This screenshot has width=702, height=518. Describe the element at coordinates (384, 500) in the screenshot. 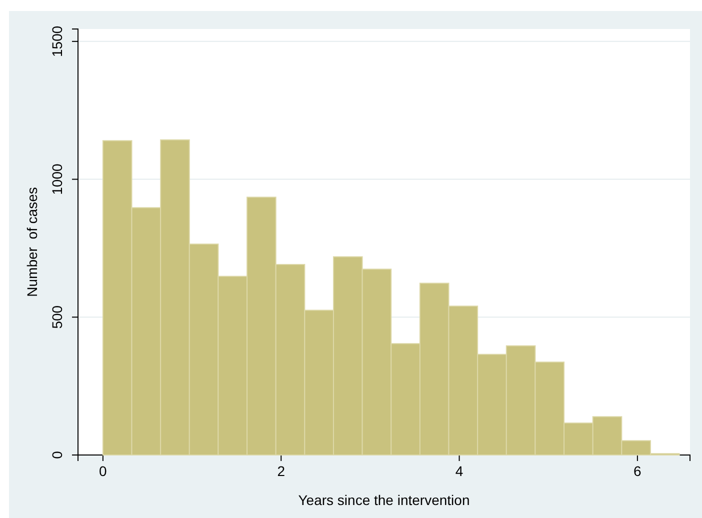

I see `x-axis-title: Years since the intervention` at that location.